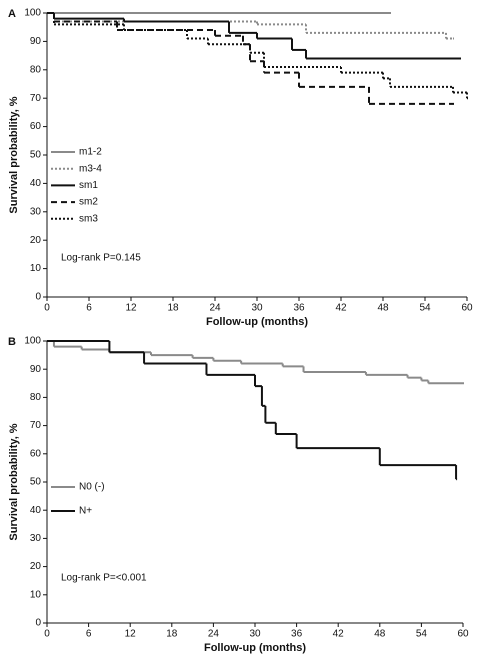 This screenshot has width=478, height=659. What do you see at coordinates (85, 511) in the screenshot?
I see `legend-label: N+` at bounding box center [85, 511].